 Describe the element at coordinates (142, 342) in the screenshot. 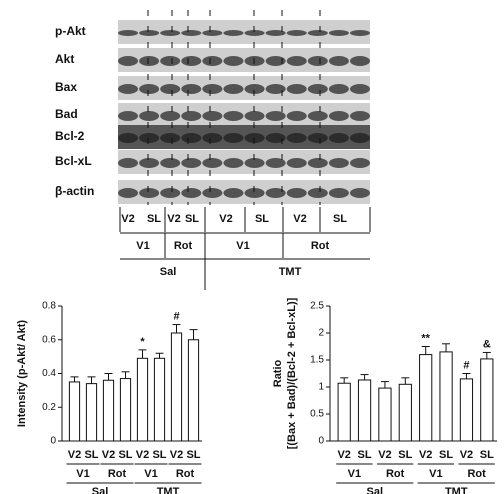

I see `significance-mark: *` at that location.